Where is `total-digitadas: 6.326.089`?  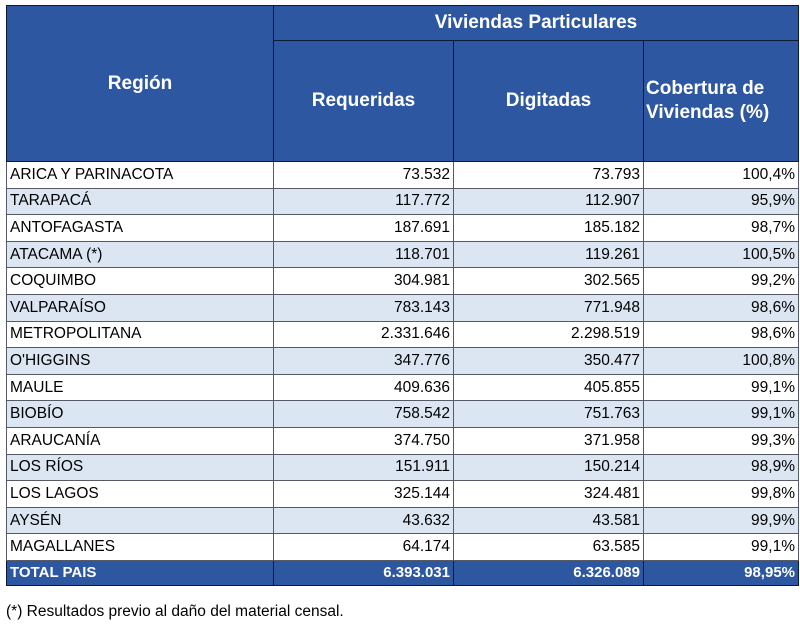
total-digitadas: 6.326.089 is located at coordinates (548, 572).